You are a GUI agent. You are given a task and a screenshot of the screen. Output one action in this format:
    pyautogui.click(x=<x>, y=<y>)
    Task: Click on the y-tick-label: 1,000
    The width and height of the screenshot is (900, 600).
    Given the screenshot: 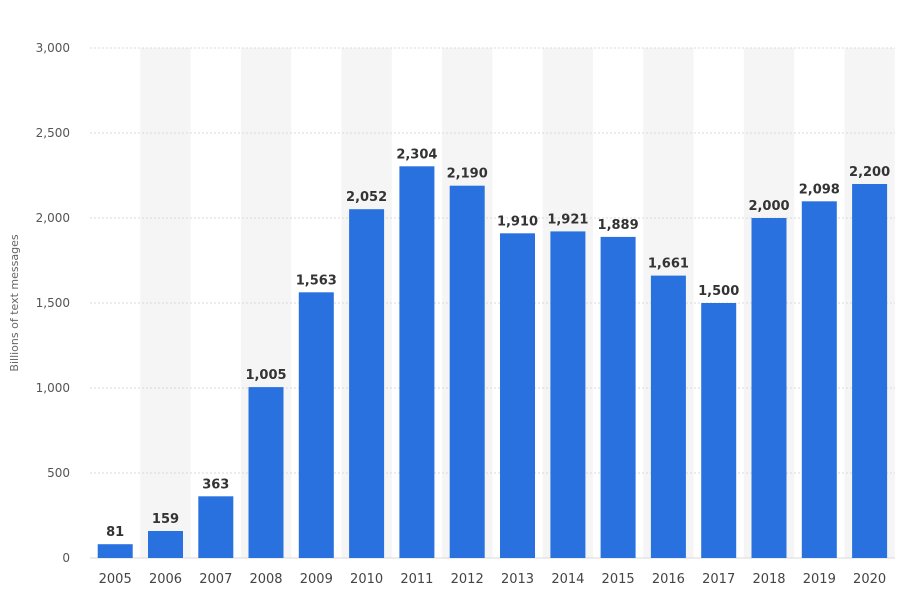 What is the action you would take?
    pyautogui.click(x=53, y=388)
    